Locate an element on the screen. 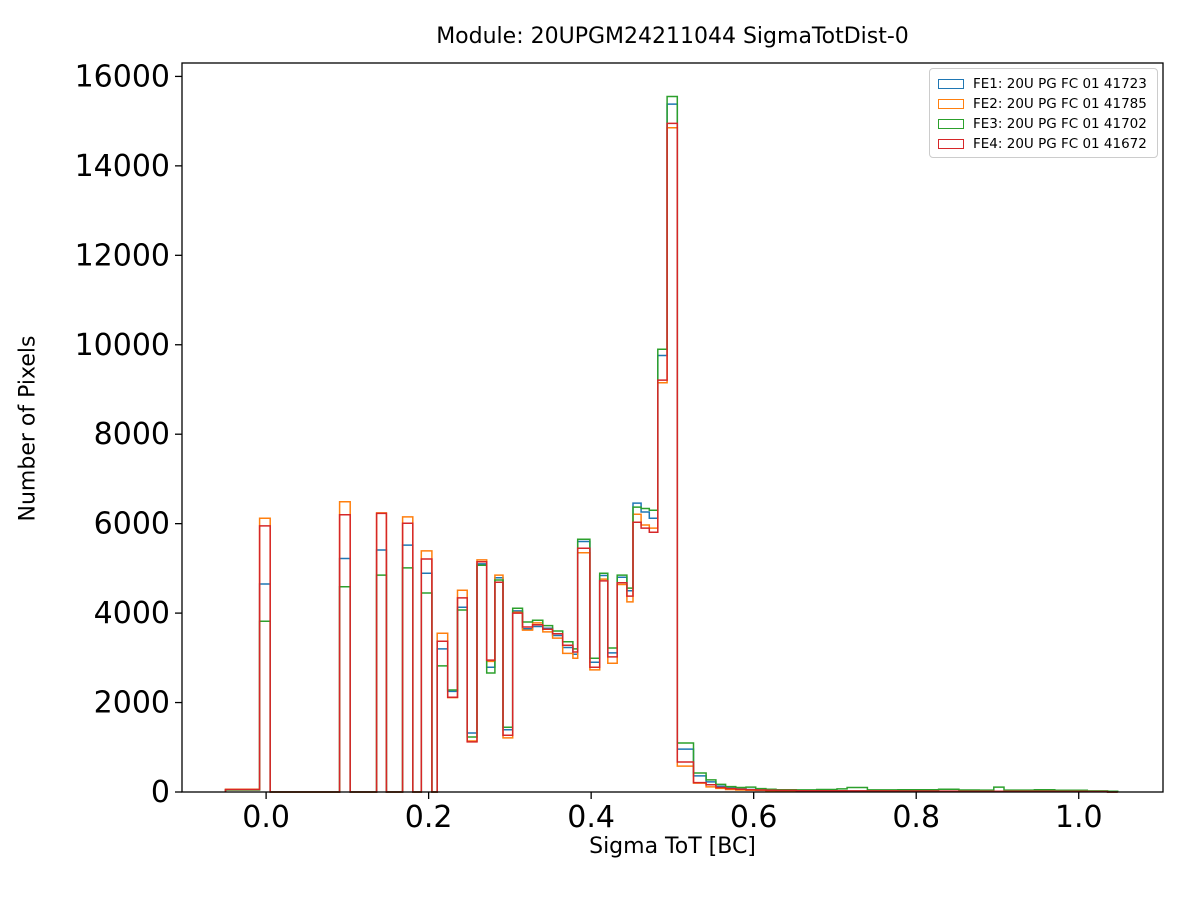 Image resolution: width=1200 pixels, height=900 pixels. x-tick-label: 0.0 is located at coordinates (266, 817).